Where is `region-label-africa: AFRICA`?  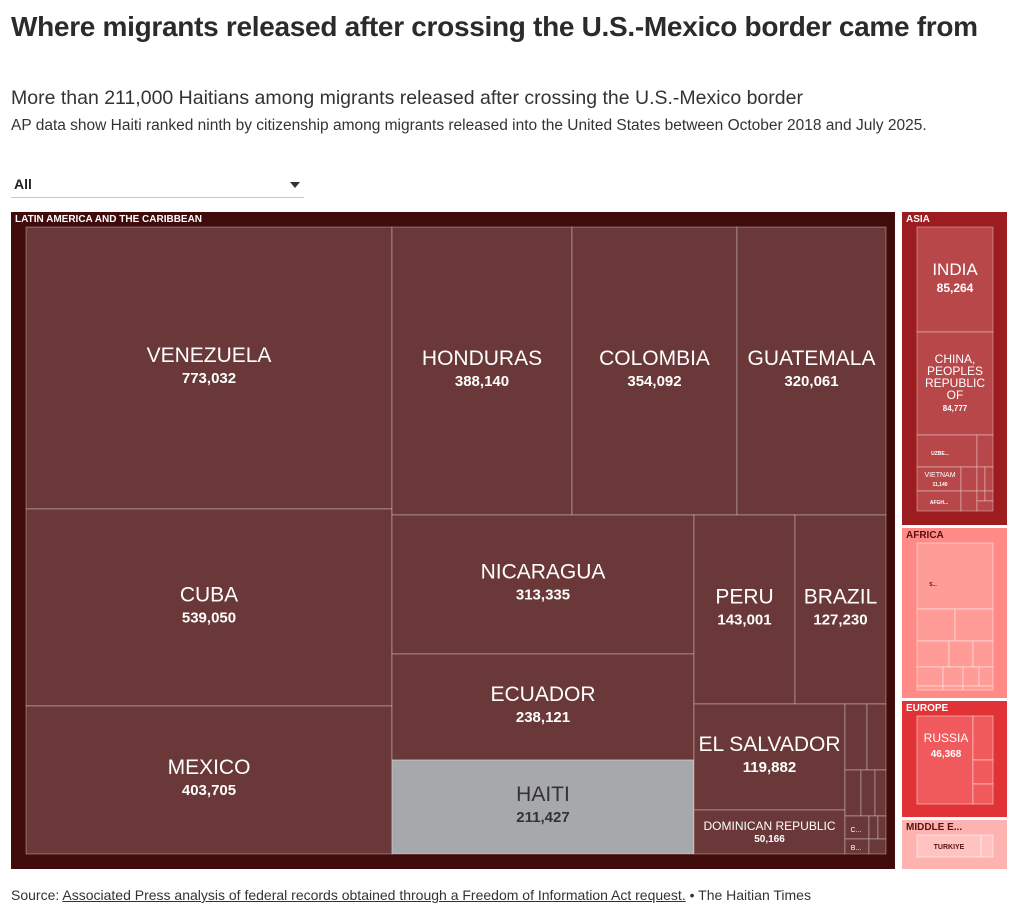
region-label-africa: AFRICA is located at coordinates (925, 535).